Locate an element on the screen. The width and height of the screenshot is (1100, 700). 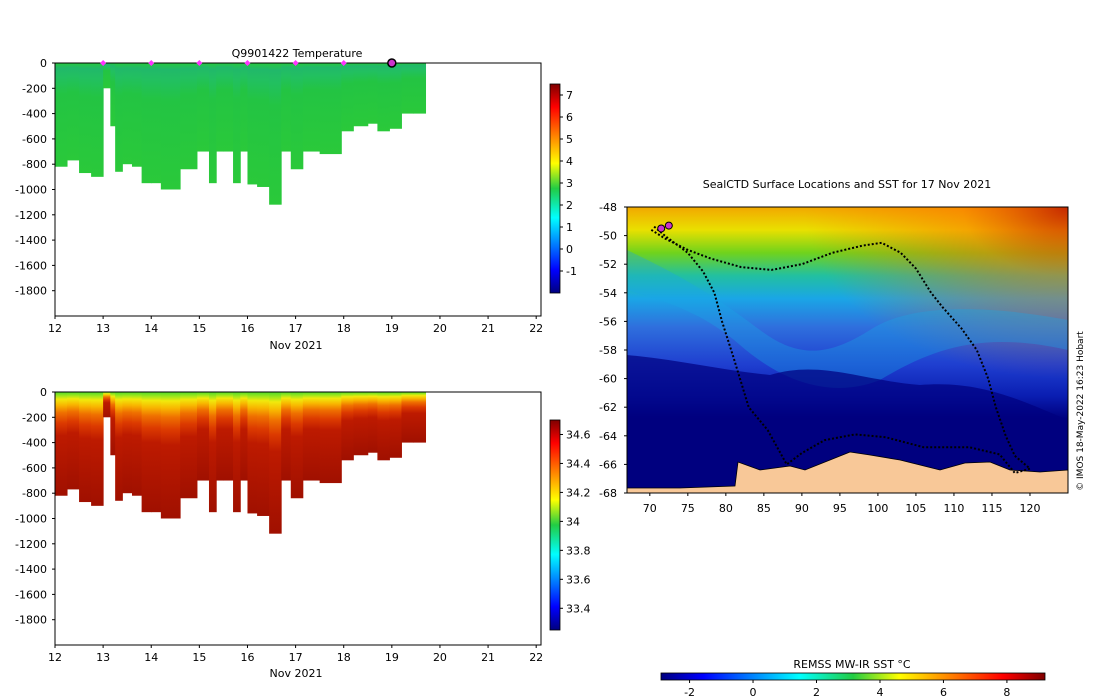
sst-colorbar-title: REMSS MW-IR SST °C is located at coordinates (852, 664).